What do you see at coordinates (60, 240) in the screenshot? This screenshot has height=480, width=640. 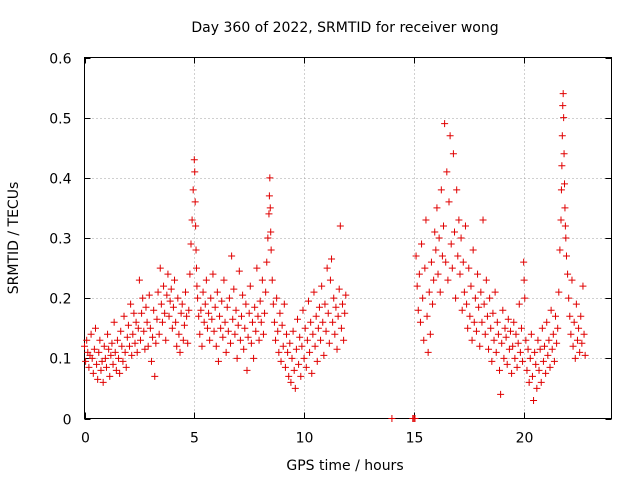 I see `y-tick-label: 0.3` at bounding box center [60, 240].